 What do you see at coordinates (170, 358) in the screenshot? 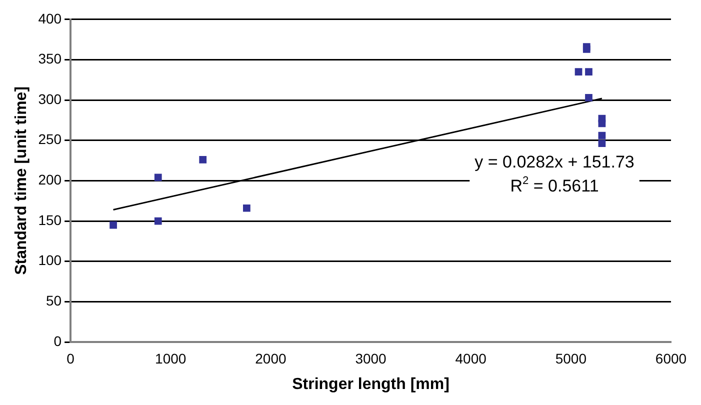
I see `x-tick-label: 1000` at bounding box center [170, 358].